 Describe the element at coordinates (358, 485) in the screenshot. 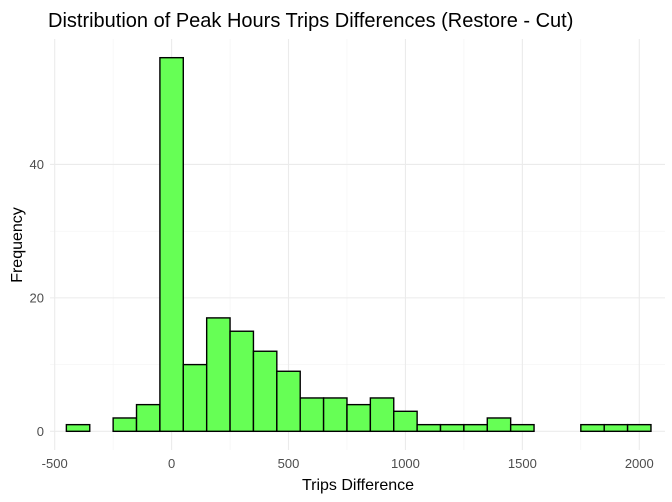

I see `x-axis-title: Trips Difference` at that location.